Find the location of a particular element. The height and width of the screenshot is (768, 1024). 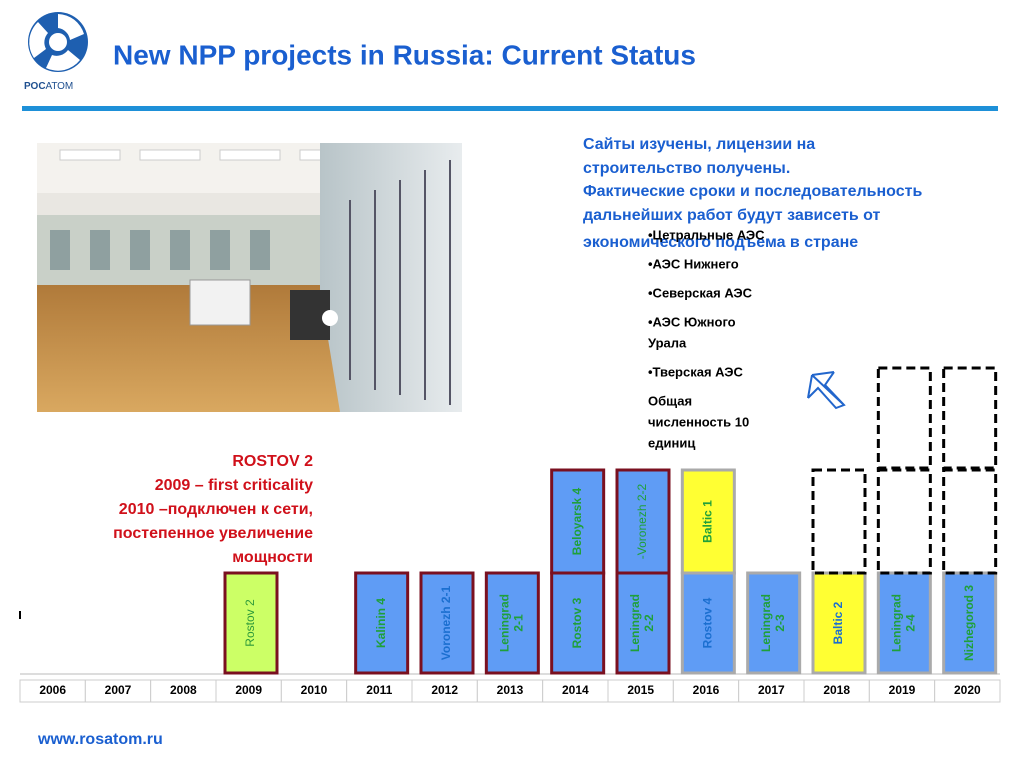

year-label: 2008 is located at coordinates (183, 690).